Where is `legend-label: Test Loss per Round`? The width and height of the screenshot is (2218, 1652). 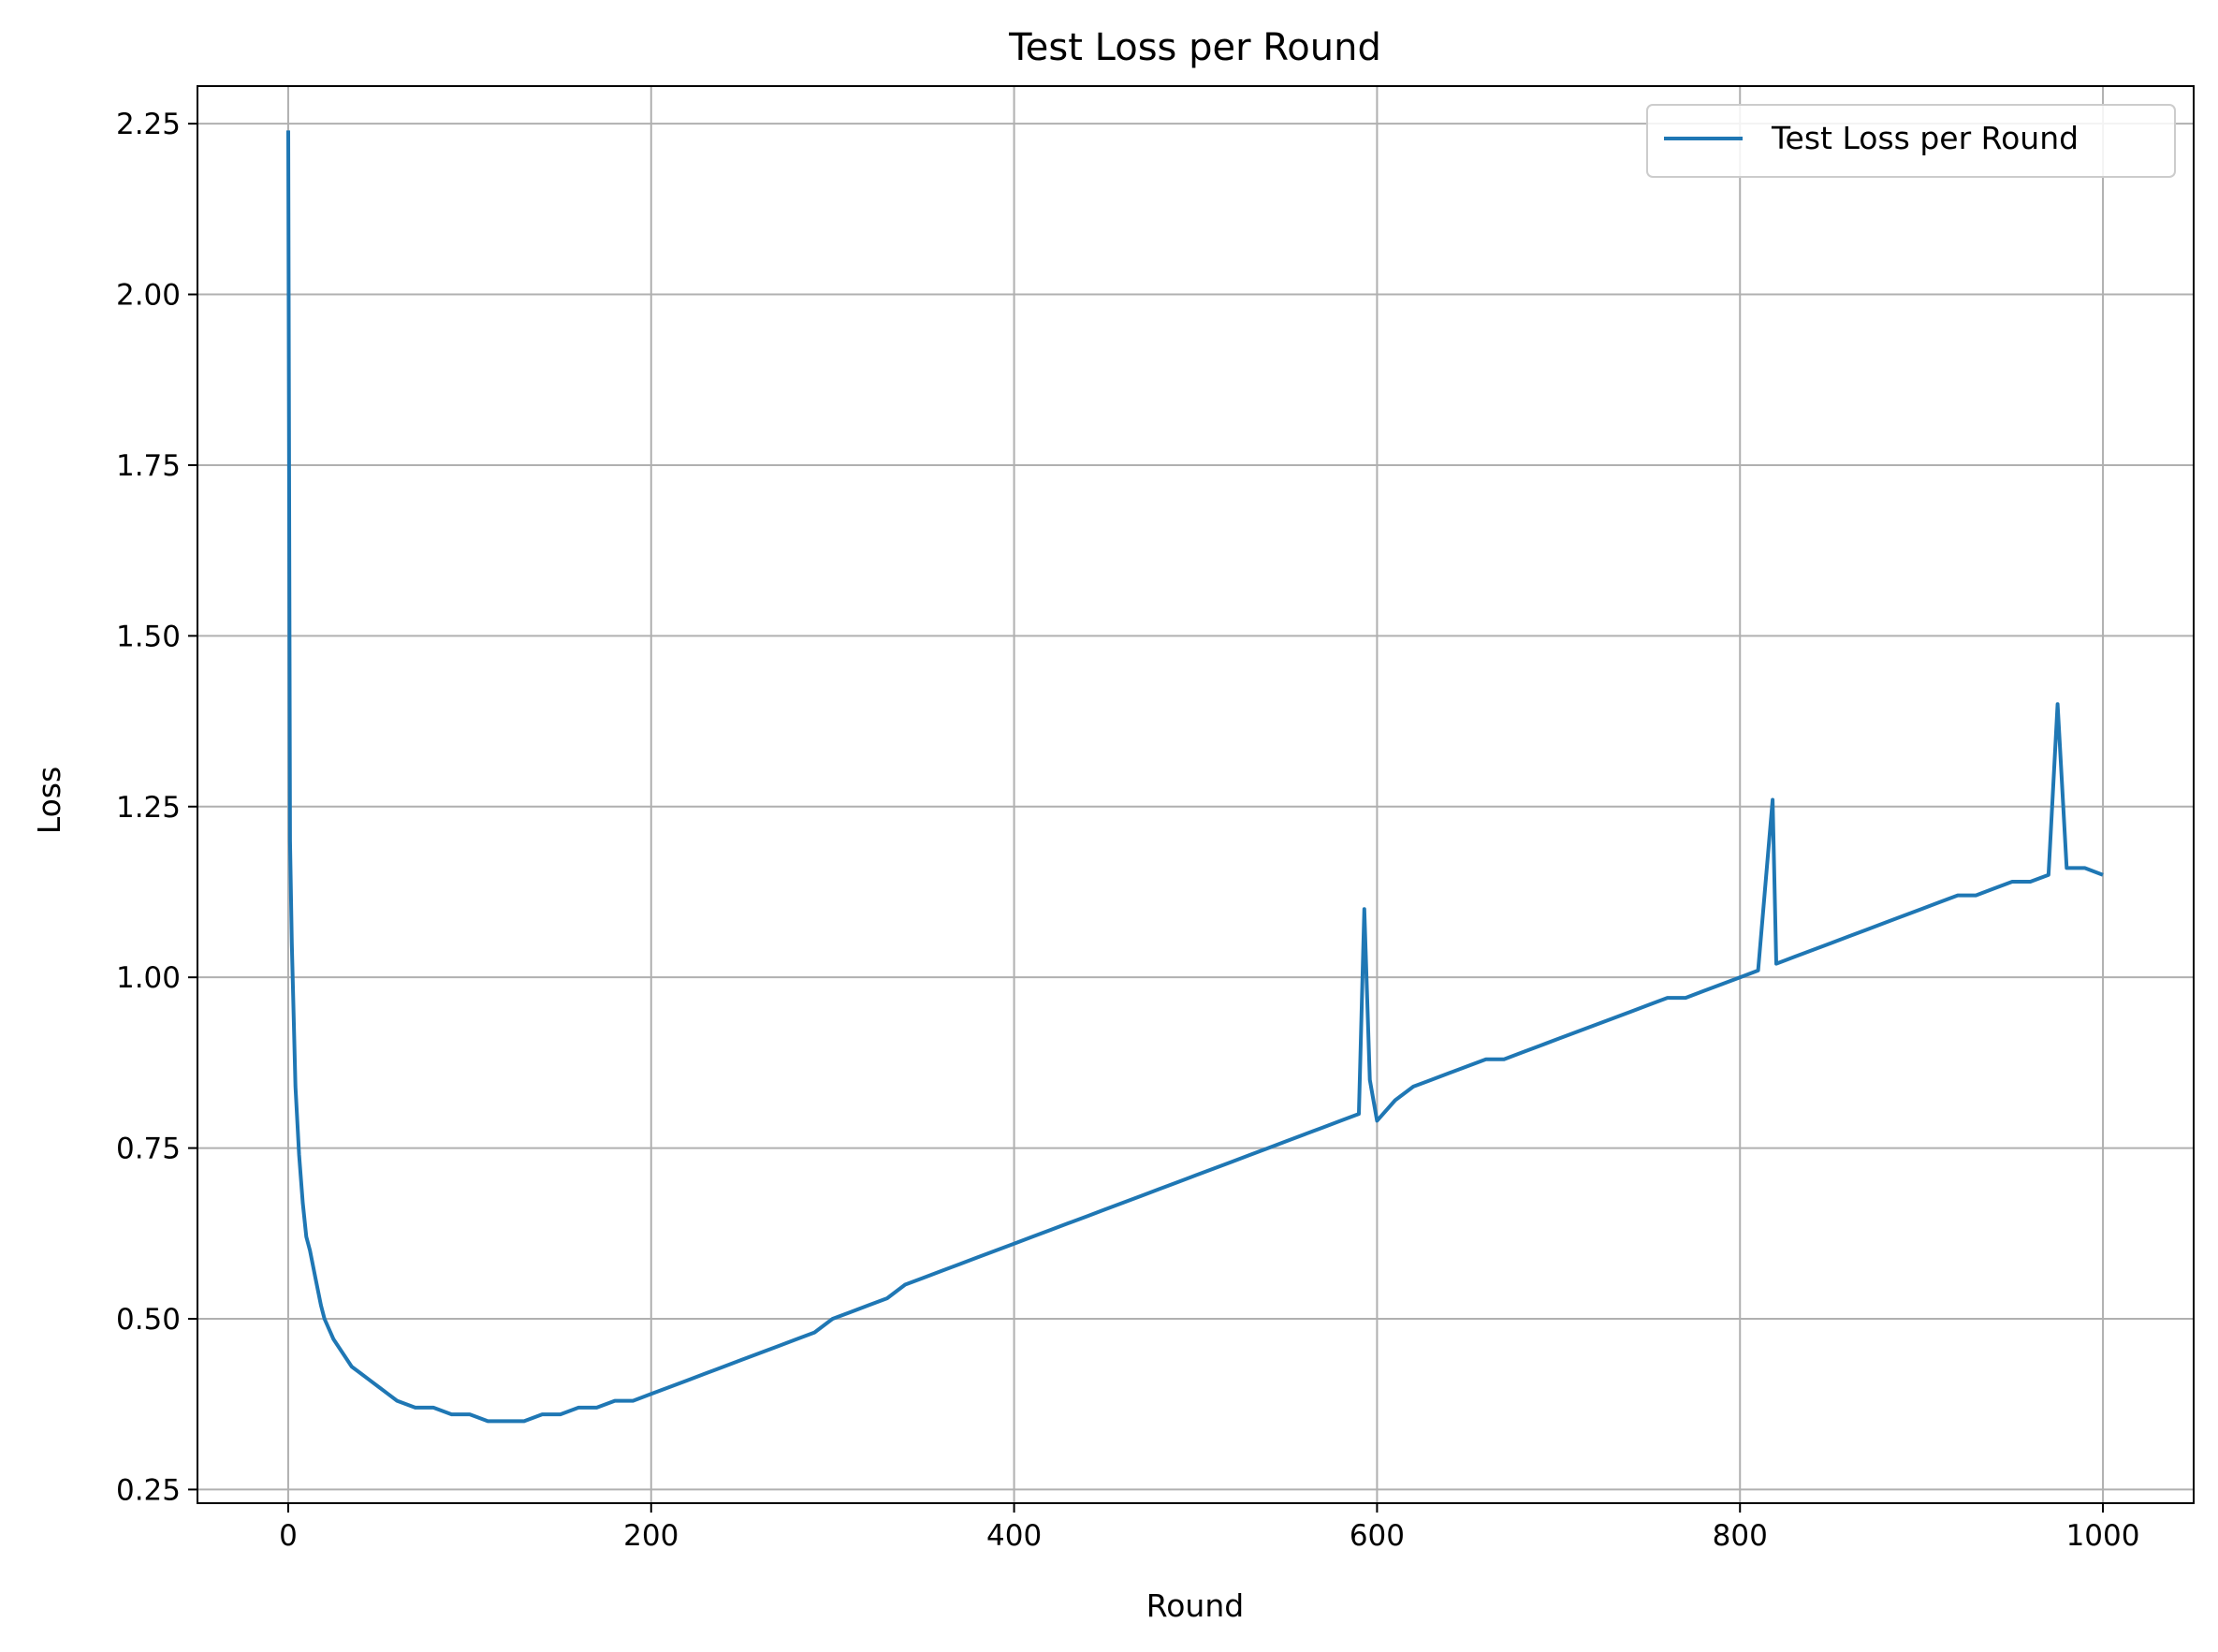 legend-label: Test Loss per Round is located at coordinates (1925, 138).